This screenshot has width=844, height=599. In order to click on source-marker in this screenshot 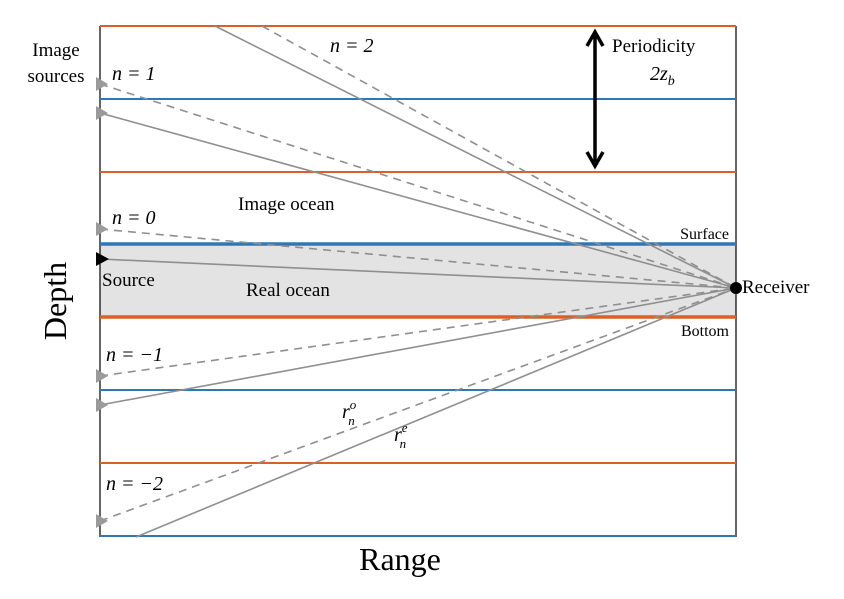, I will do `click(102, 259)`.